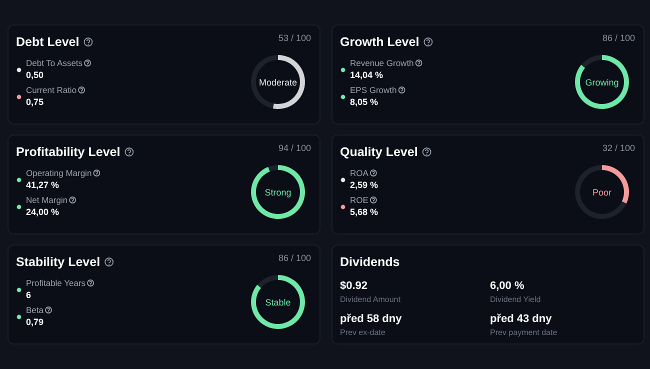 The image size is (650, 369). I want to click on text: Operating Margin, so click(59, 173).